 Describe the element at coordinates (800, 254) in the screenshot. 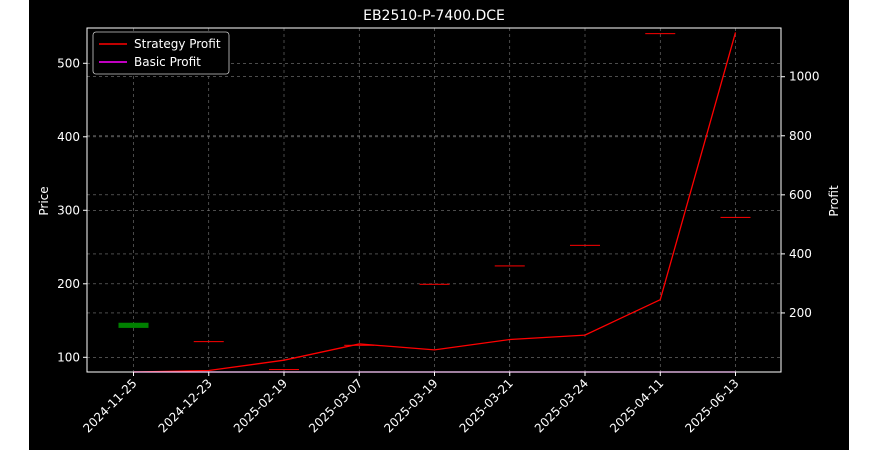

I see `y2-tick-label: 400` at that location.